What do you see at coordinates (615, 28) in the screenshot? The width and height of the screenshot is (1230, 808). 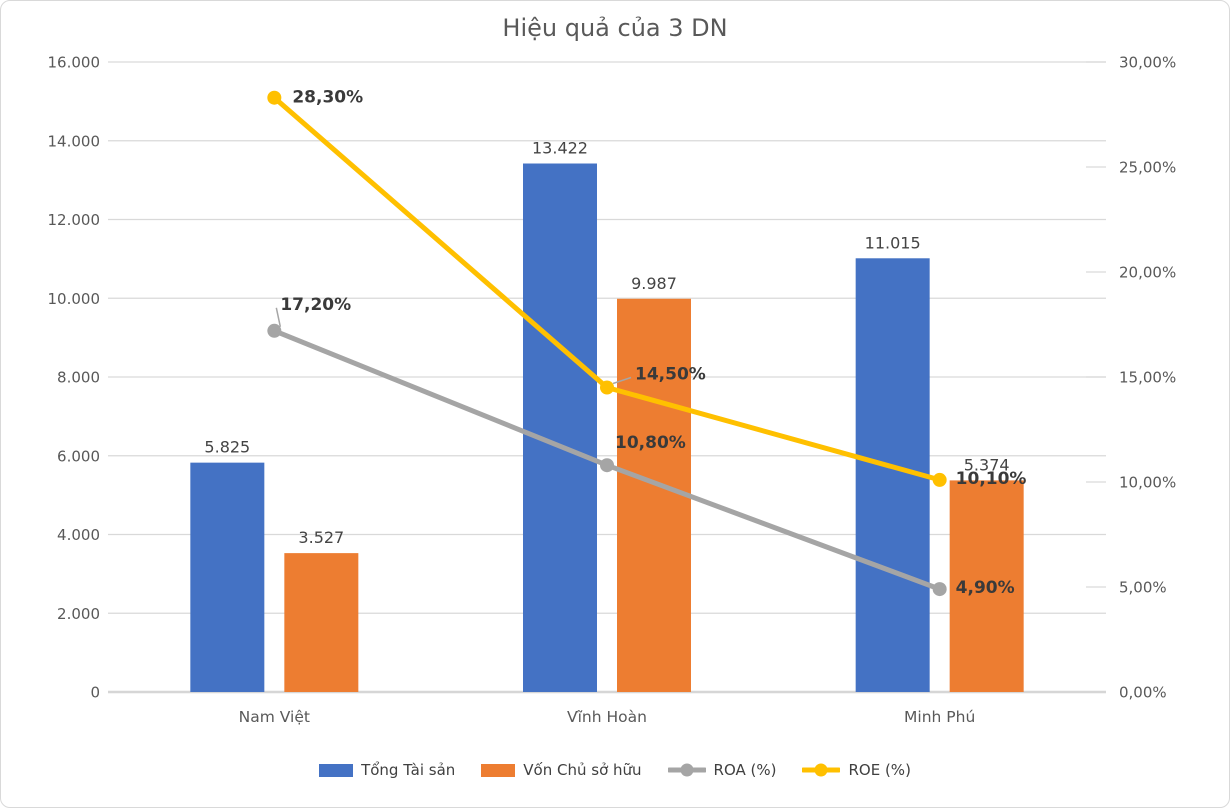 I see `chart-title: Hiệu quả của 3 DN` at bounding box center [615, 28].